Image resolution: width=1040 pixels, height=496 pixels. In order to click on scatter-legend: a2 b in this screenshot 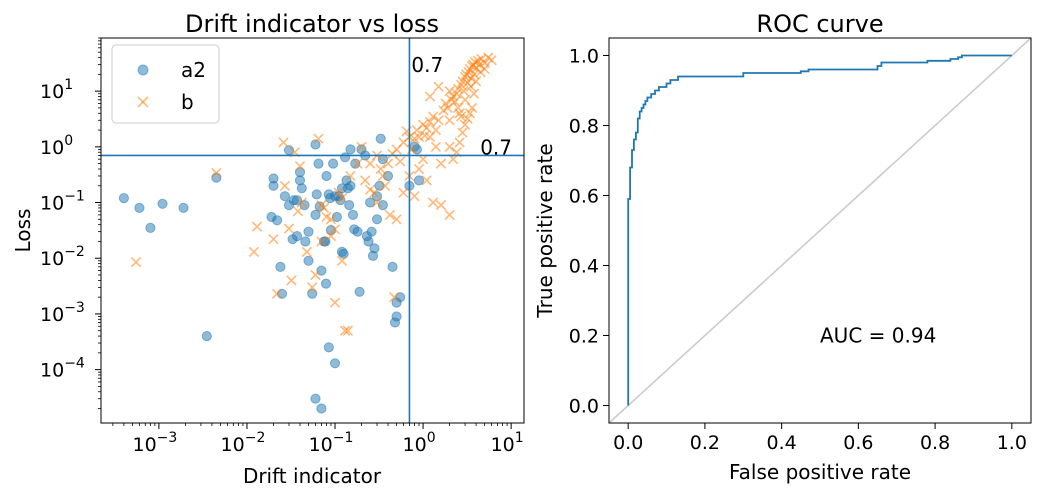, I will do `click(165, 84)`.